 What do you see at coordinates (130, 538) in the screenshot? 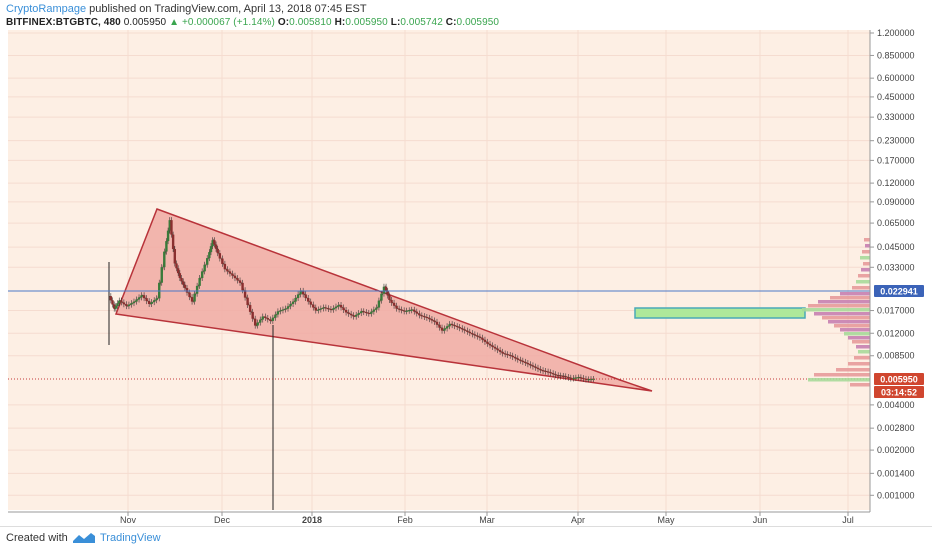
I see `tradingview-brand: TradingView` at bounding box center [130, 538].